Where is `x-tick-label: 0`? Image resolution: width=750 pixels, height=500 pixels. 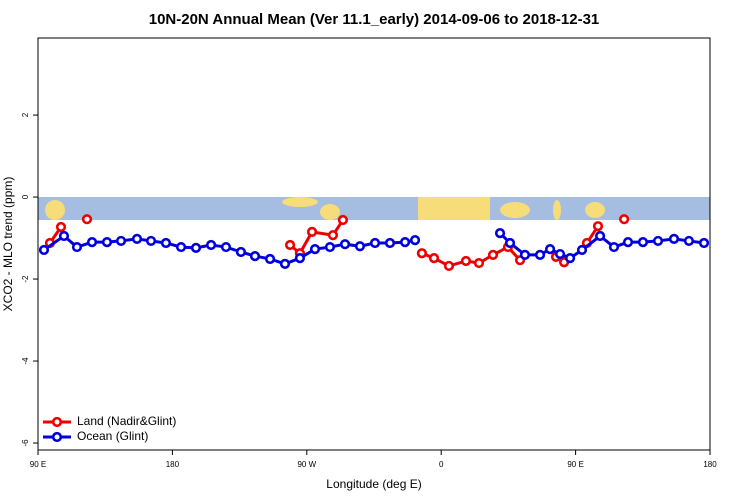 x-tick-label: 0 is located at coordinates (441, 464).